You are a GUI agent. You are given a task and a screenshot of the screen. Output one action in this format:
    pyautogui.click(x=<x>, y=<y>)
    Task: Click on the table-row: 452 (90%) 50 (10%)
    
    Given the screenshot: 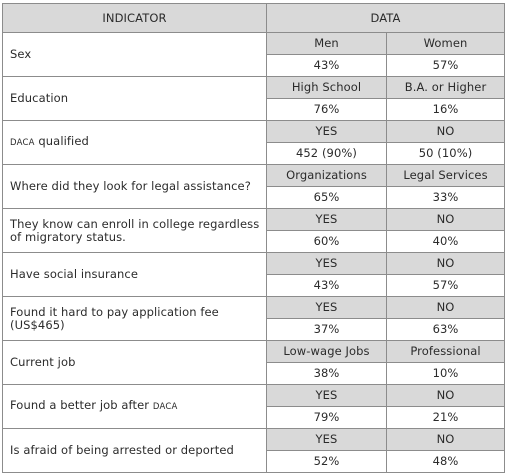 What is the action you would take?
    pyautogui.click(x=254, y=153)
    